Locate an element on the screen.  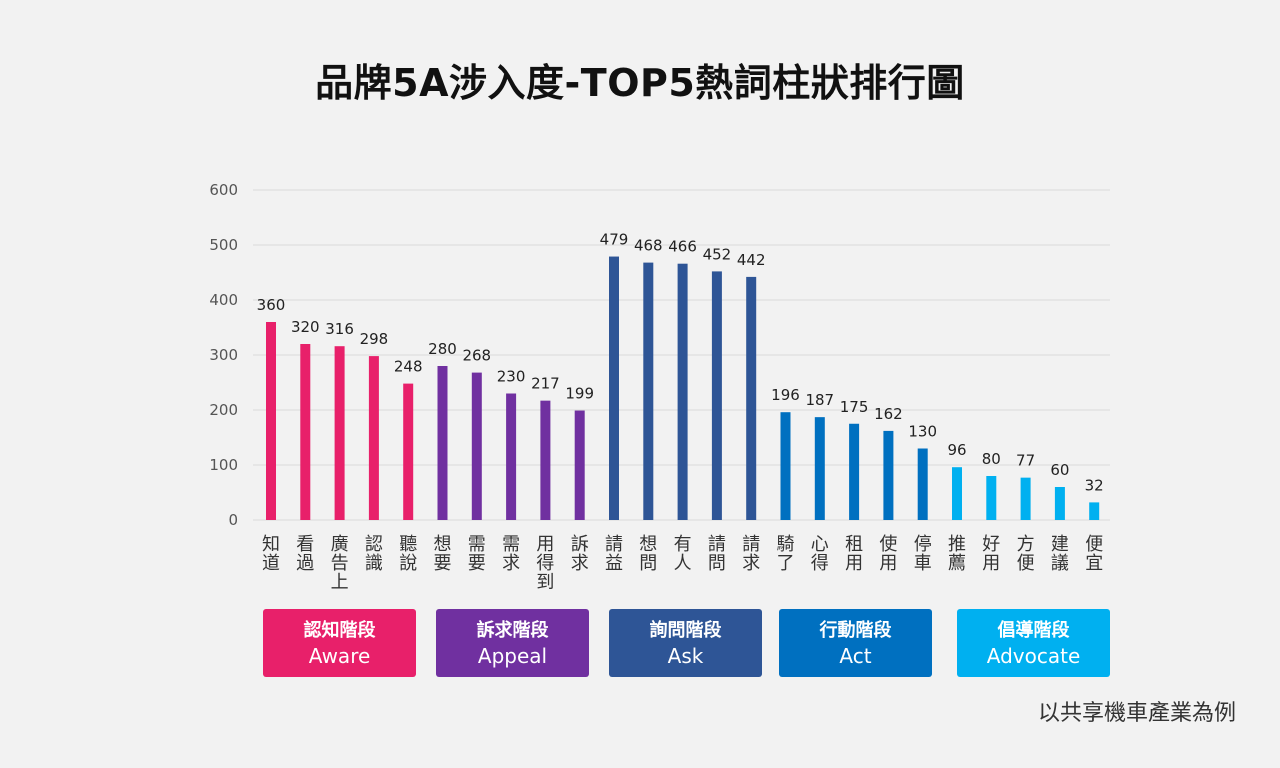
category-label-char: 宜 is located at coordinates (1094, 563).